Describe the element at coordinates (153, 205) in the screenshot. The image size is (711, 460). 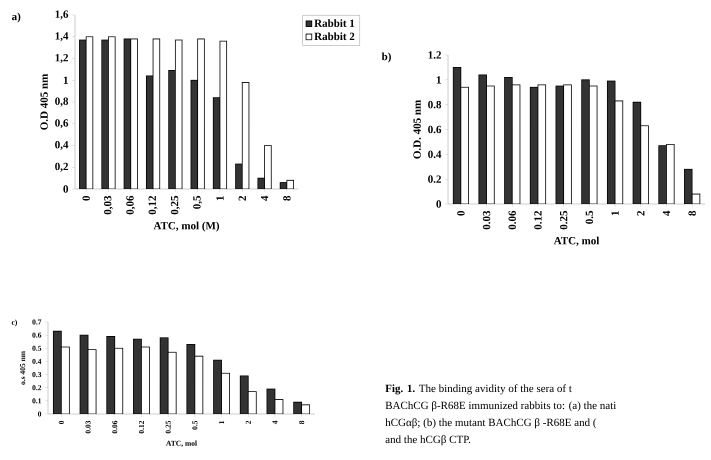
I see `x-tick-label: 0,12` at that location.